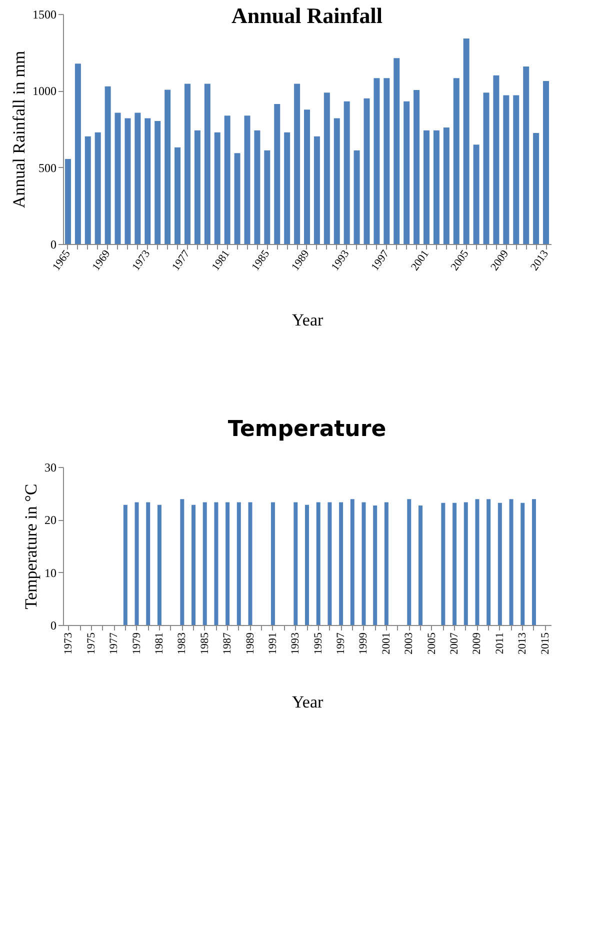 This screenshot has height=938, width=598. I want to click on chart-title: Annual Rainfall, so click(307, 15).